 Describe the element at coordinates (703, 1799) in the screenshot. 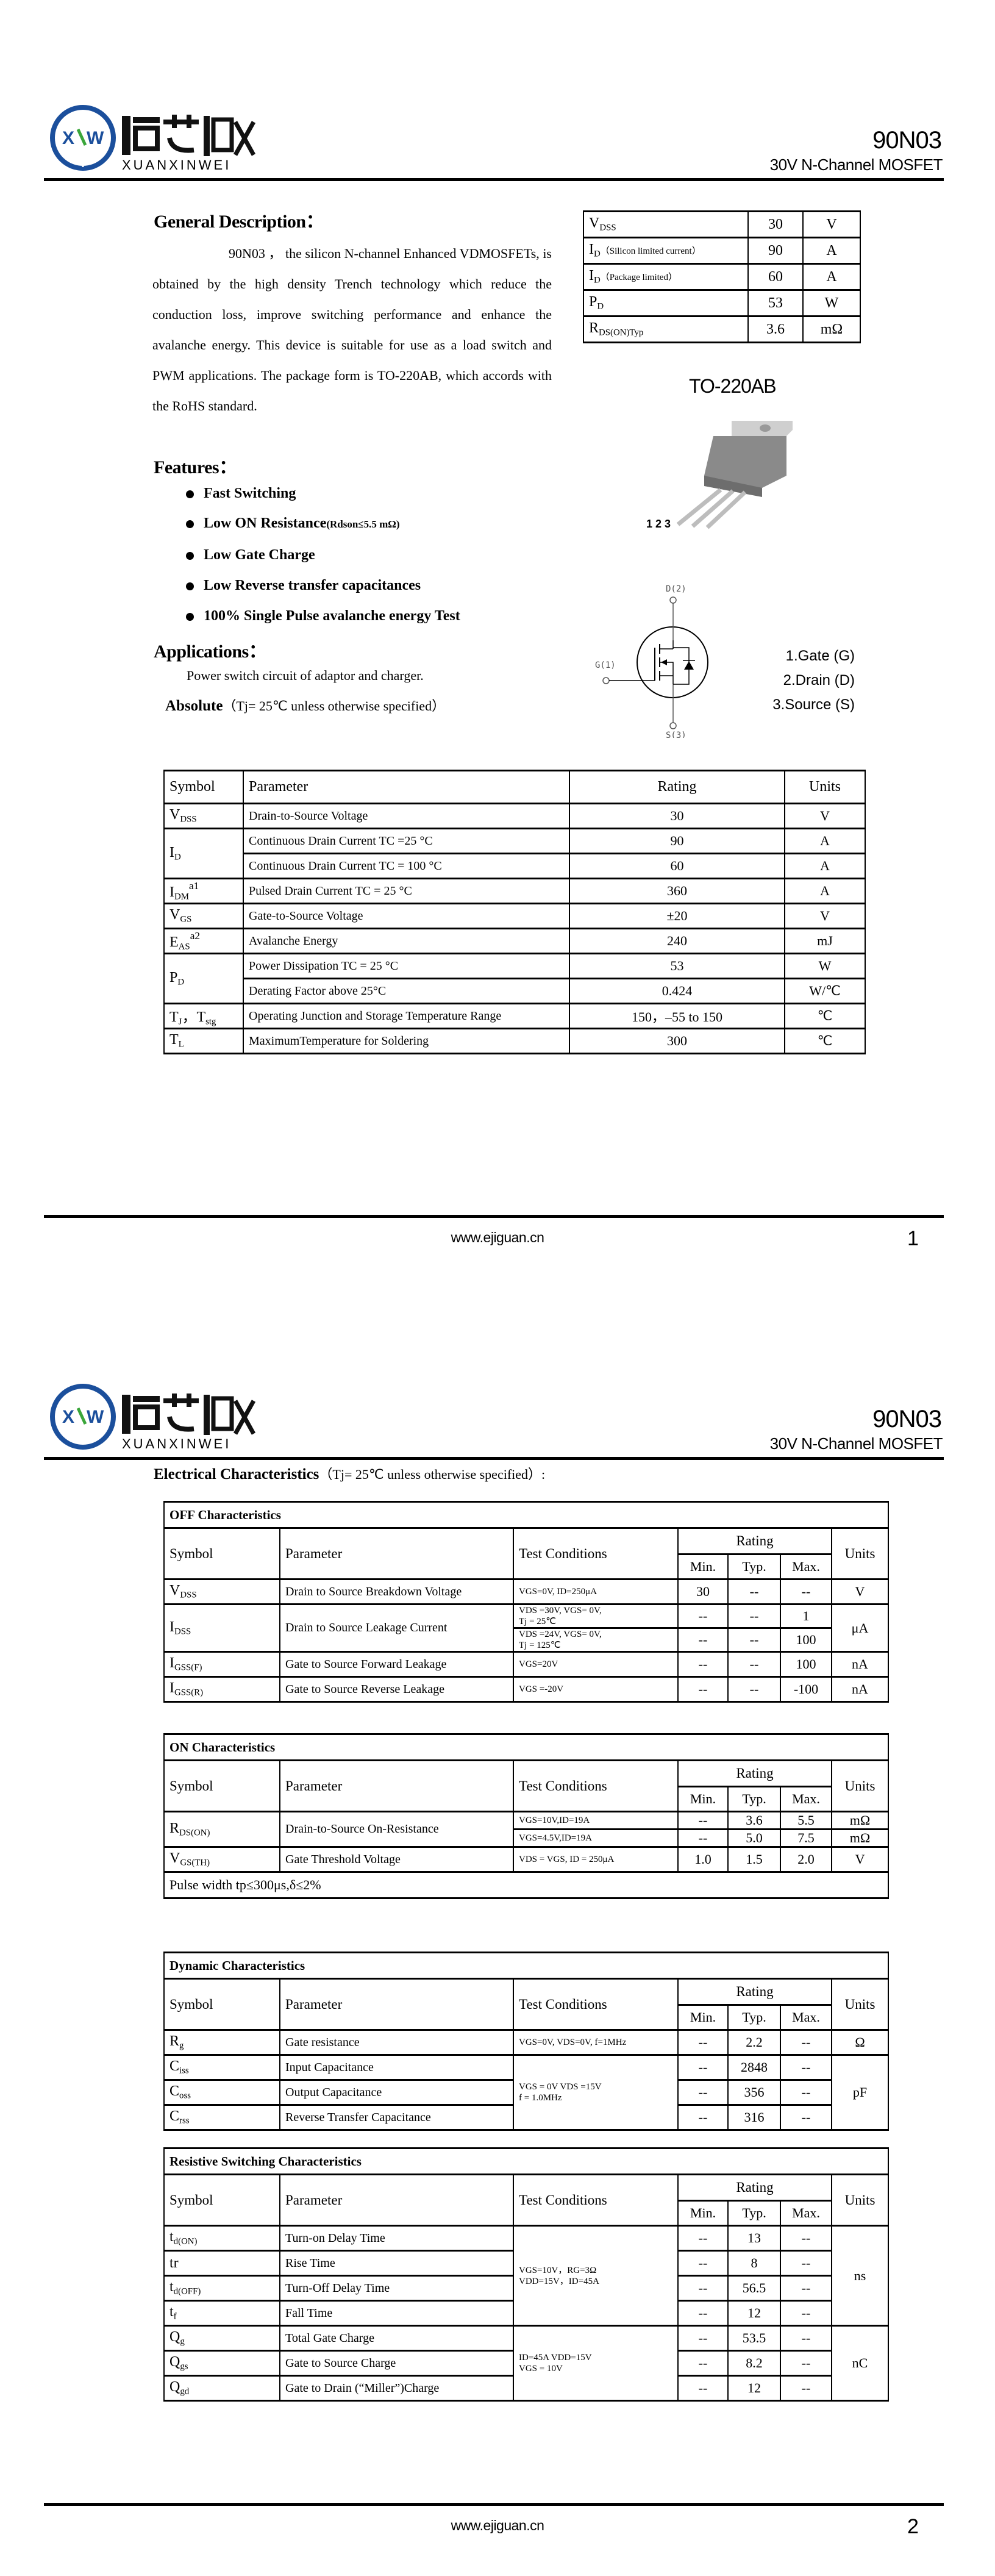

I see `header-min: Min.` at that location.